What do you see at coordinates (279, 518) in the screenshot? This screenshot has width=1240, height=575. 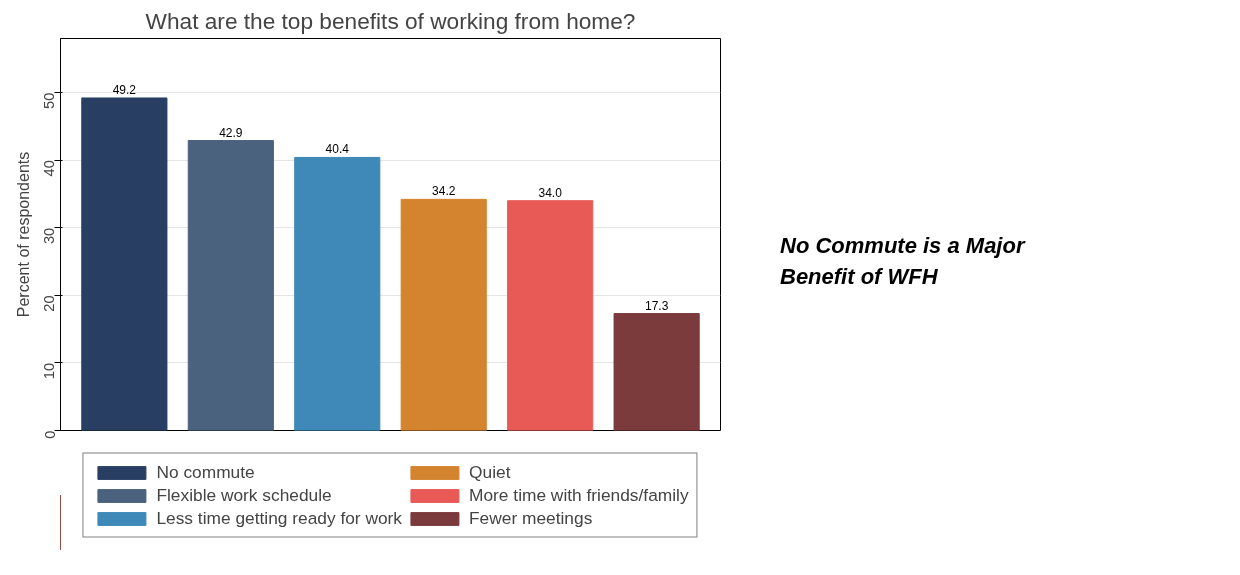 I see `legend-label: Less time getting ready for work` at bounding box center [279, 518].